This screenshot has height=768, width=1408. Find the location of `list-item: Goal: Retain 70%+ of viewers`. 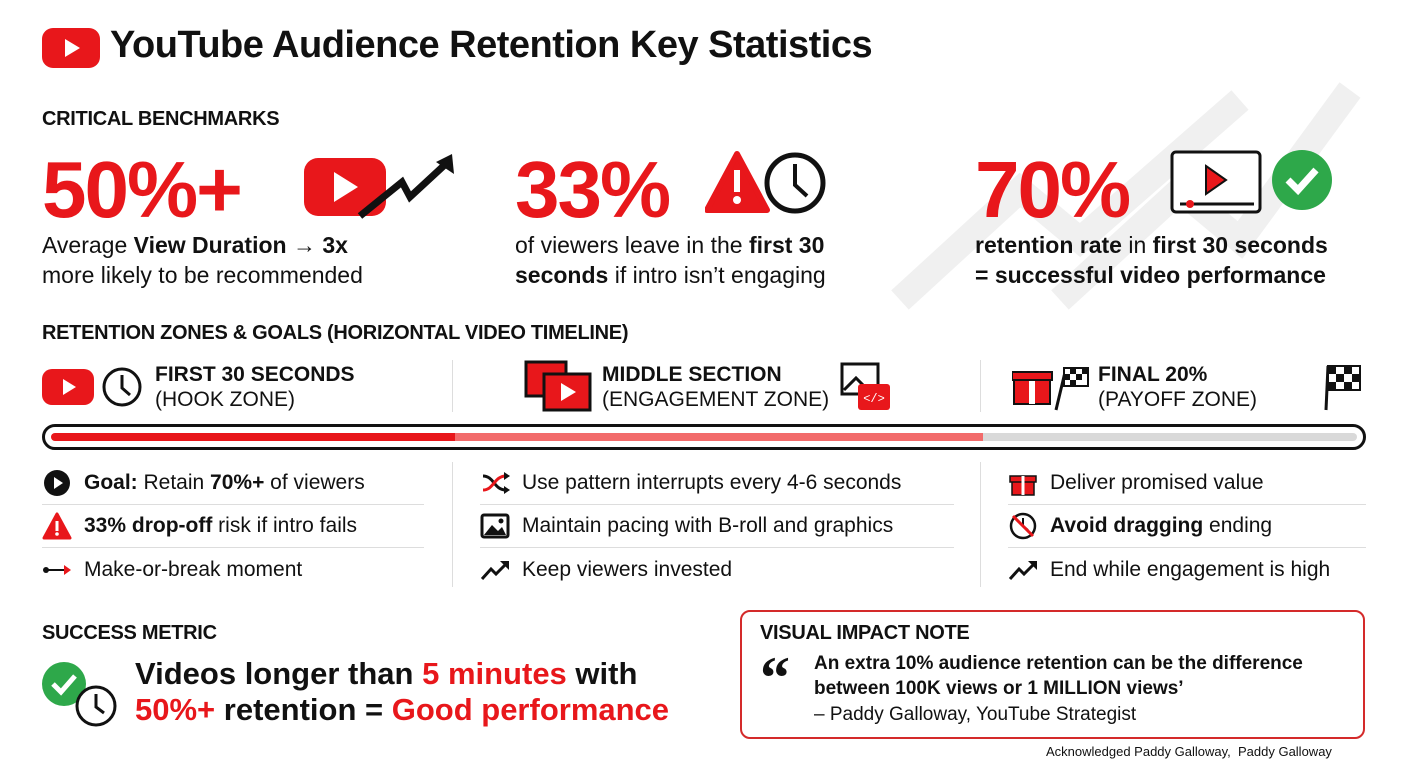

list-item: Goal: Retain 70%+ of viewers is located at coordinates (233, 483).